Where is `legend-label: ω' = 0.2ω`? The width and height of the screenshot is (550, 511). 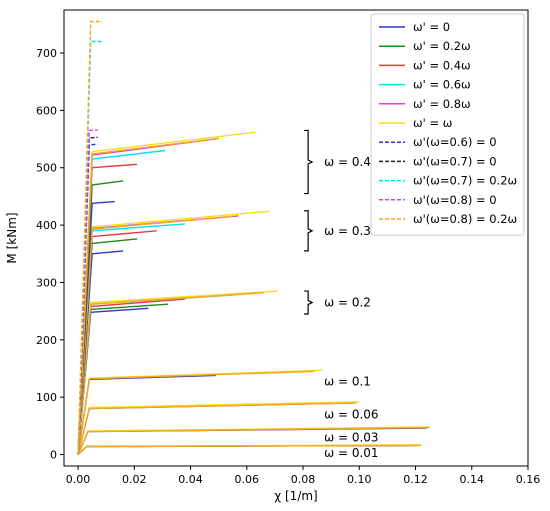
legend-label: ω' = 0.2ω is located at coordinates (442, 46).